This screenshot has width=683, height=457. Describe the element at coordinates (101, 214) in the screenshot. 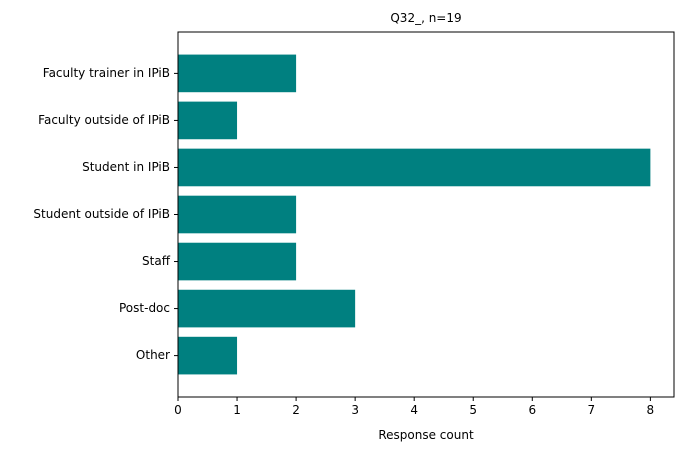

I see `y-tick-label: Student outside of IPiB` at that location.